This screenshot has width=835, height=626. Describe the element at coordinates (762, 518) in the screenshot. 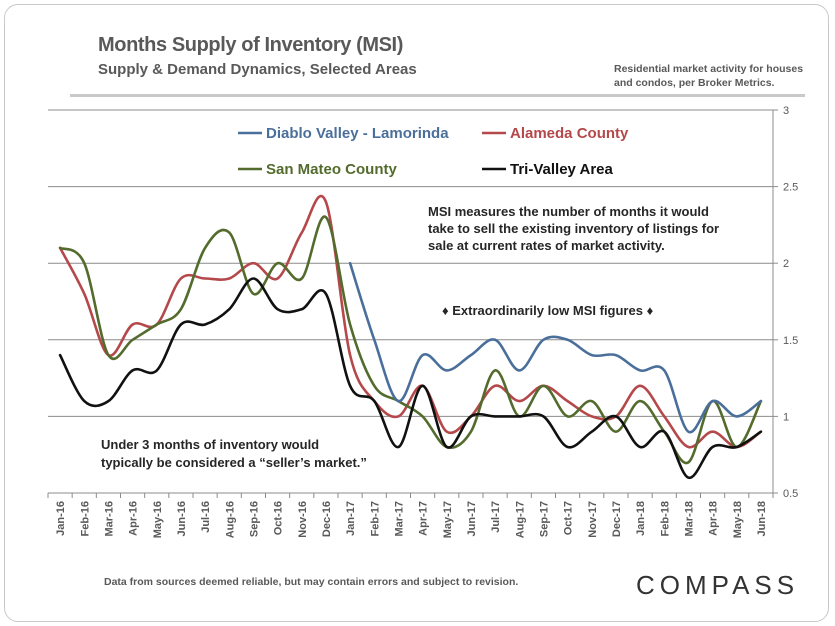

I see `x-tick-label: Jun-18` at that location.